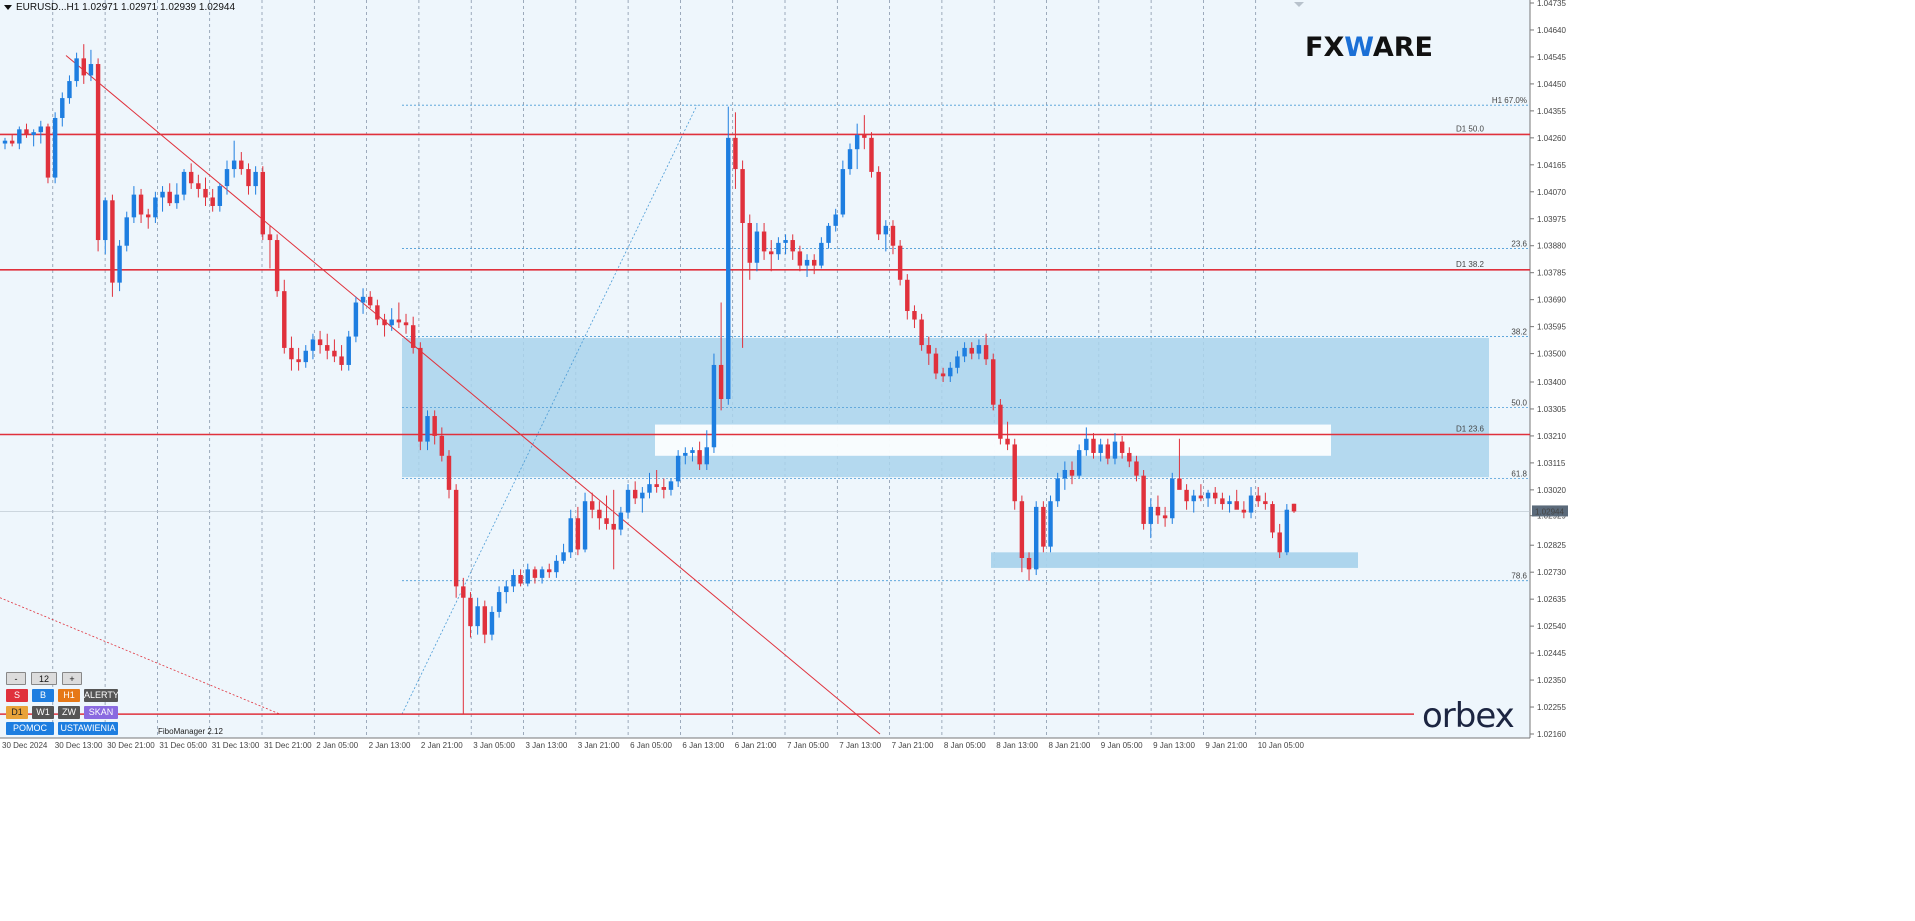 The image size is (1915, 921). I want to click on collapse-triangle-icon, so click(8, 7).